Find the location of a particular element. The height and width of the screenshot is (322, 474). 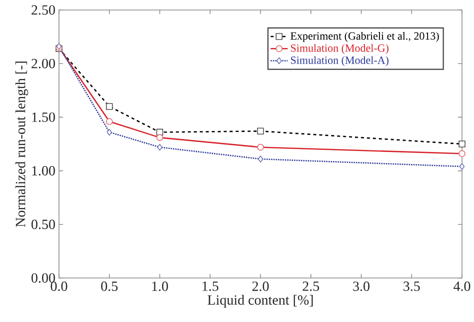

x-tick-label: 3.5 is located at coordinates (412, 286).